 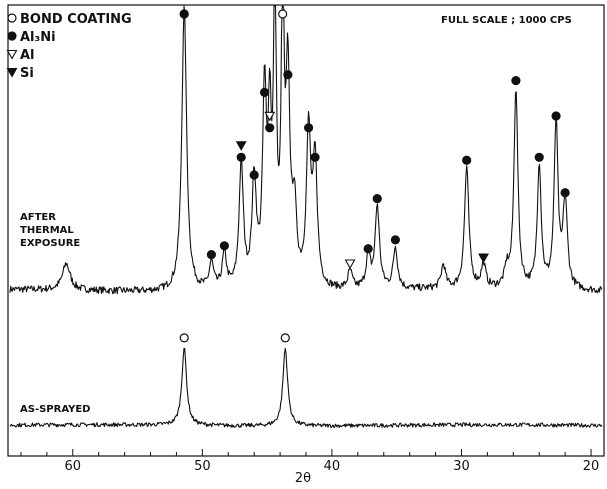 I want to click on legend-symbol-filled-circle, so click(x=12, y=36).